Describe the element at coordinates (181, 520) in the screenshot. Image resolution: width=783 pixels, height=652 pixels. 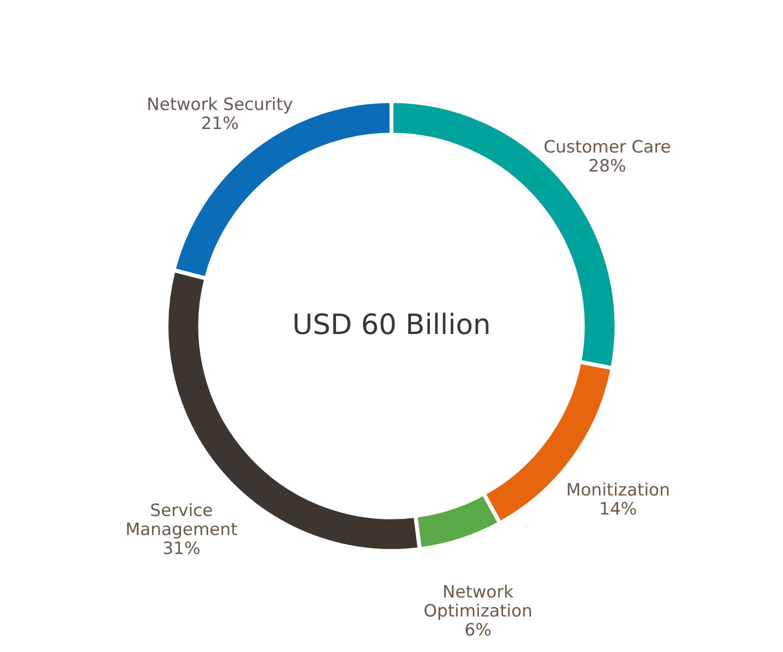
I see `slice-label: Service Management` at that location.